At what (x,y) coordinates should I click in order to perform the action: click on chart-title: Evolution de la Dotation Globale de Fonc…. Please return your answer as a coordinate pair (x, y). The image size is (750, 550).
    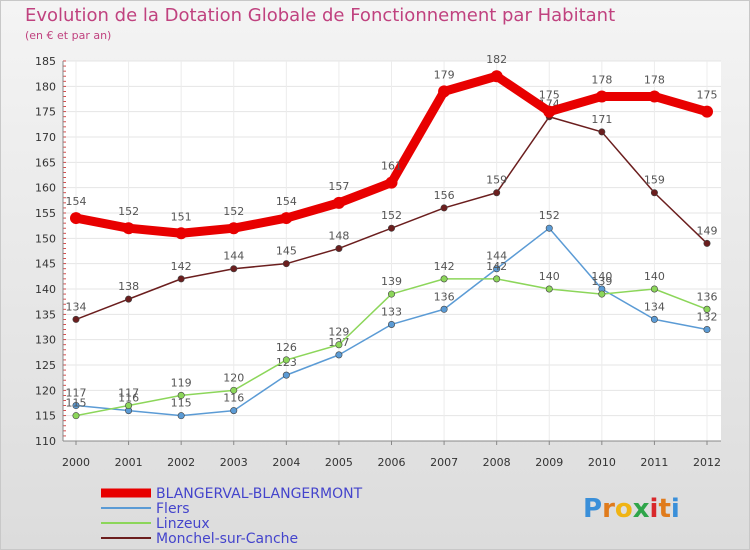
    Looking at the image, I should click on (320, 15).